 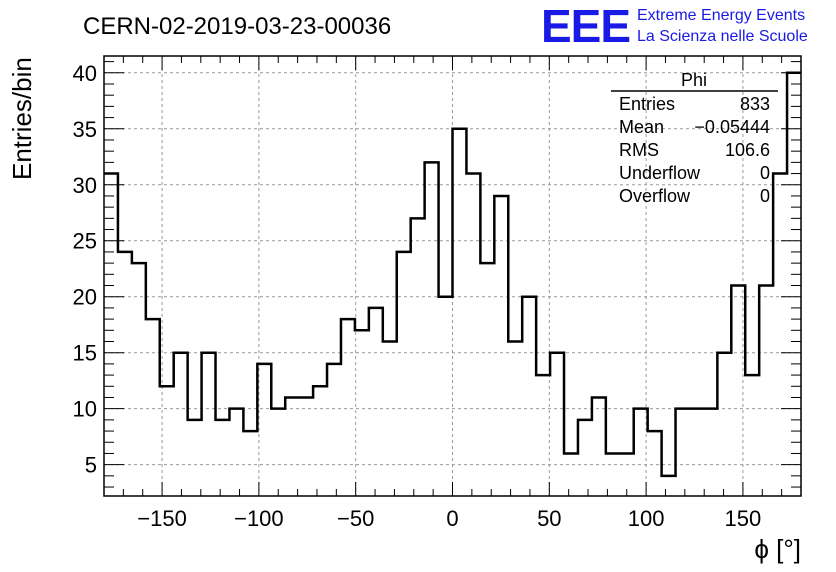 I want to click on x-tick-label: 50, so click(x=549, y=518).